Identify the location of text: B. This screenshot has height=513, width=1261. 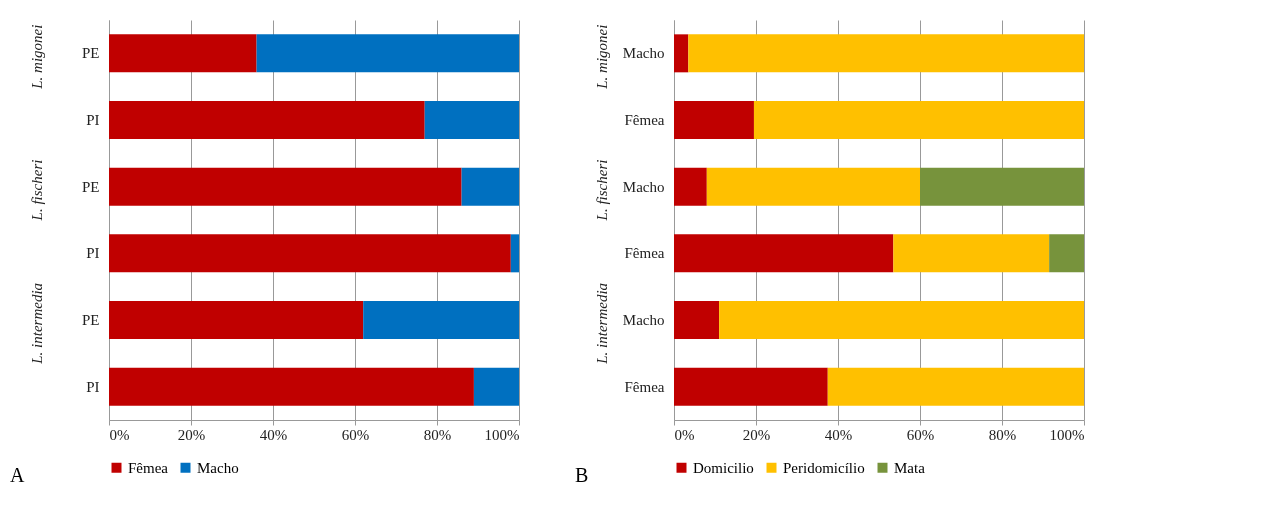
(582, 475).